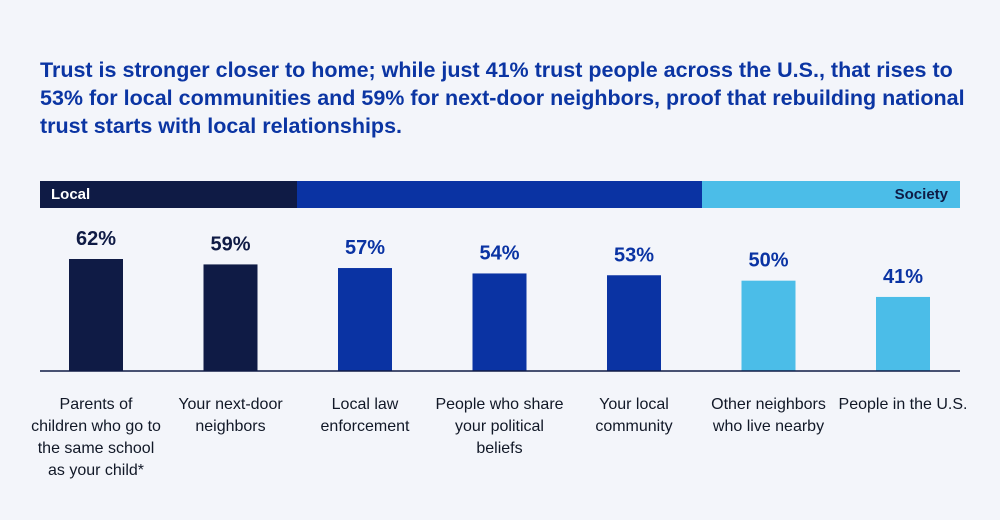  Describe the element at coordinates (831, 194) in the screenshot. I see `band-society: Society` at that location.